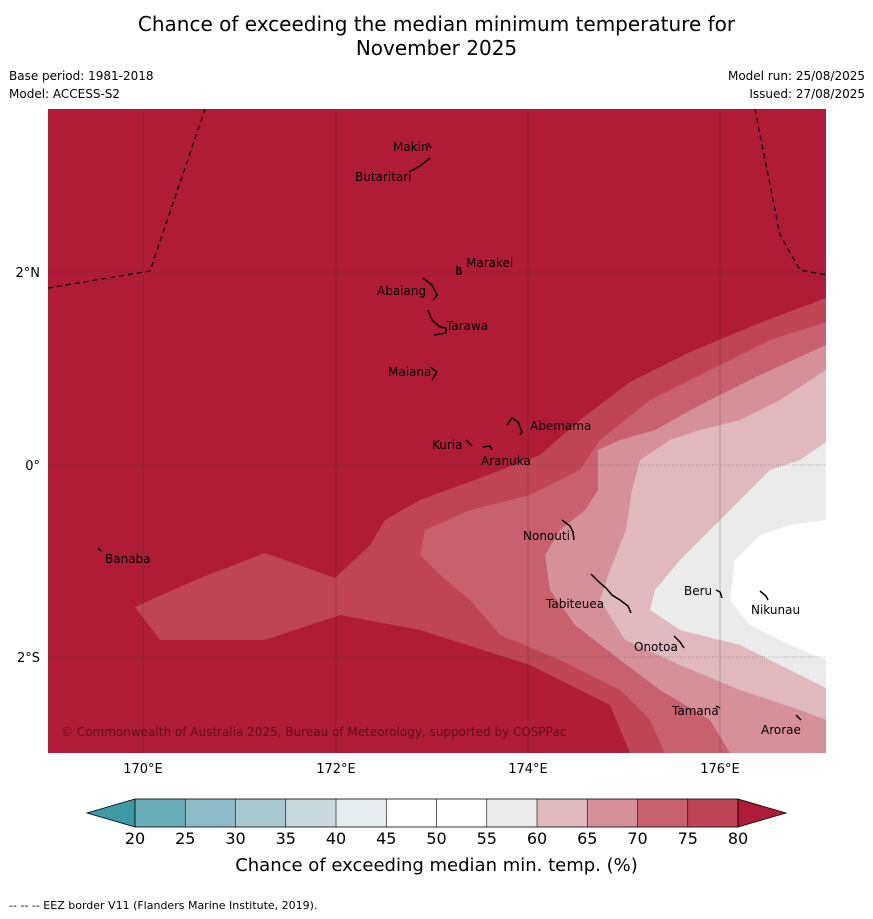  What do you see at coordinates (469, 443) in the screenshot?
I see `island-kuria` at bounding box center [469, 443].